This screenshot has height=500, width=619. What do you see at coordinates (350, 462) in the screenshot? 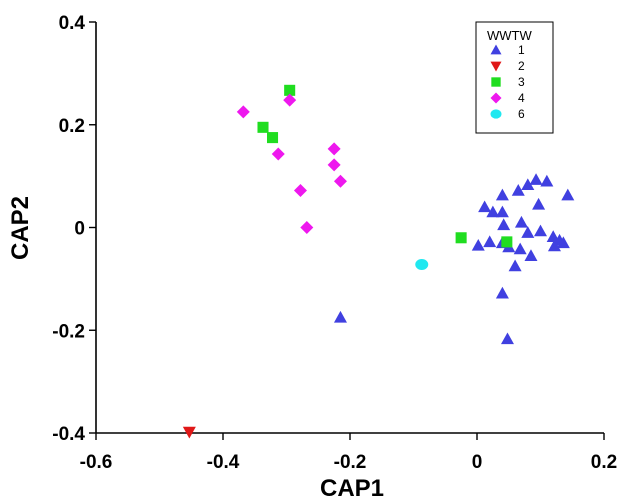
I see `x-tick-label: -0.2` at bounding box center [350, 462].